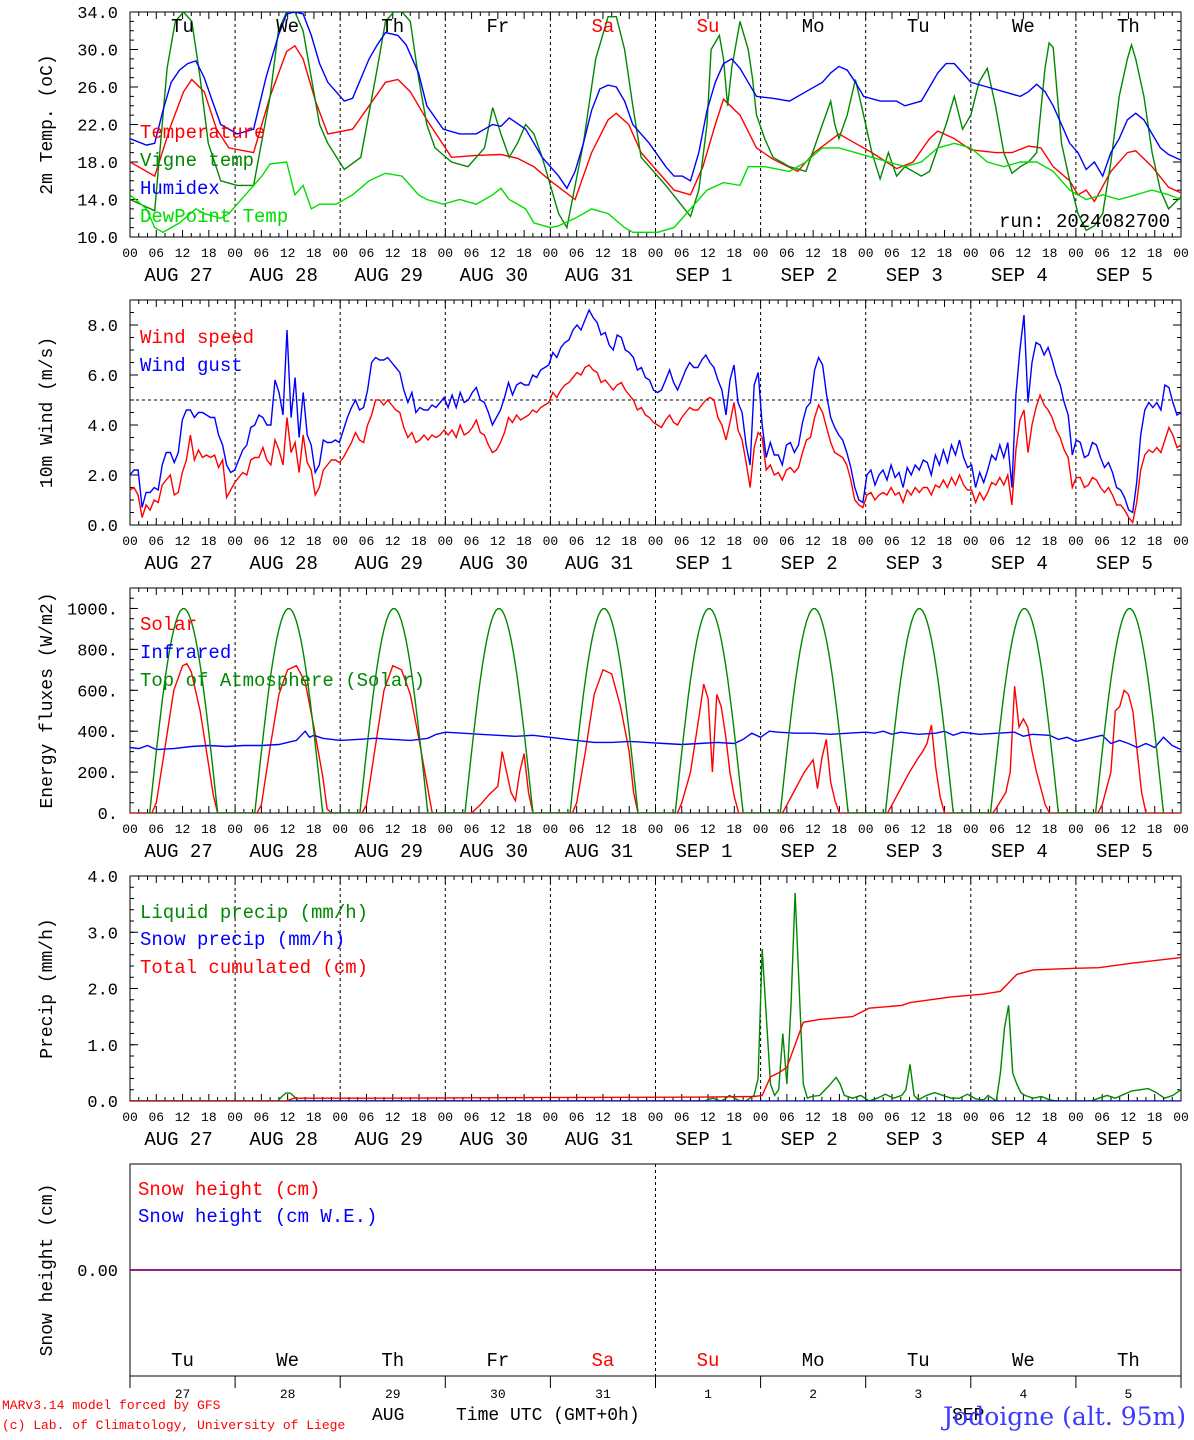  What do you see at coordinates (704, 276) in the screenshot?
I see `date-label: SEP 1` at bounding box center [704, 276].